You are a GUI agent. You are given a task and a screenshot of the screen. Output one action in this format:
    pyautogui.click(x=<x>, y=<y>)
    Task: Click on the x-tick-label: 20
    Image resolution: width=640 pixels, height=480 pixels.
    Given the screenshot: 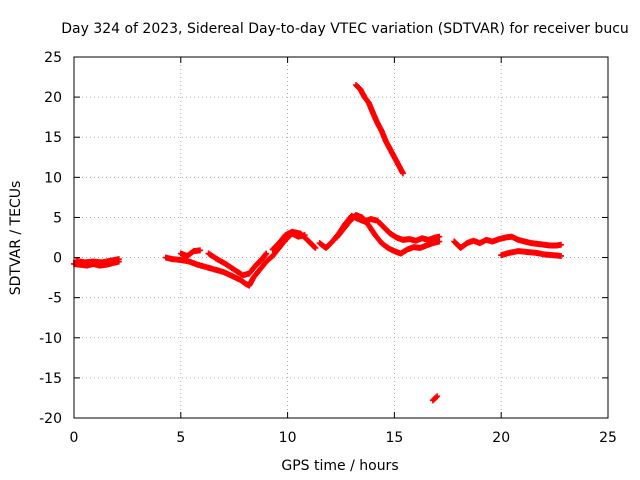 What is the action you would take?
    pyautogui.click(x=501, y=438)
    